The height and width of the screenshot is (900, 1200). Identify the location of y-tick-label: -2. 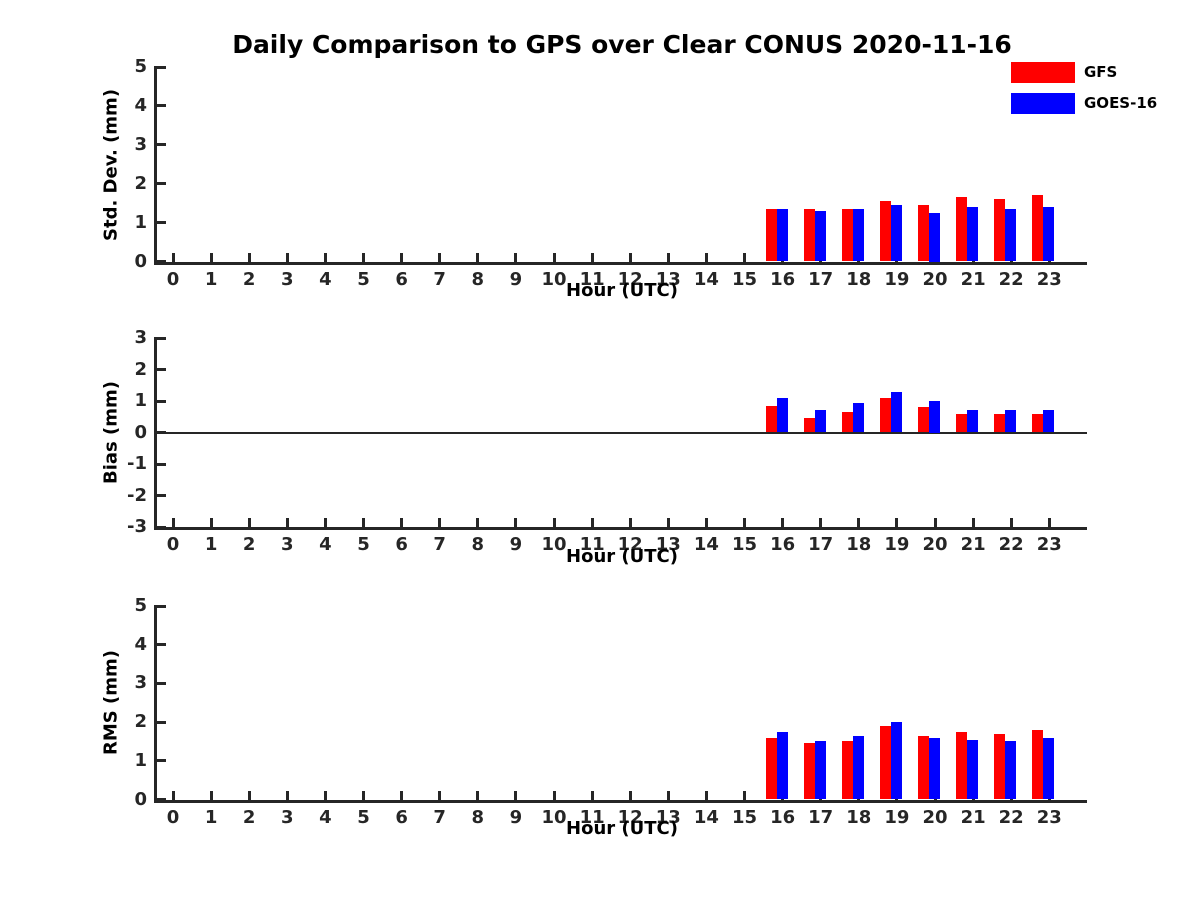
(137, 495).